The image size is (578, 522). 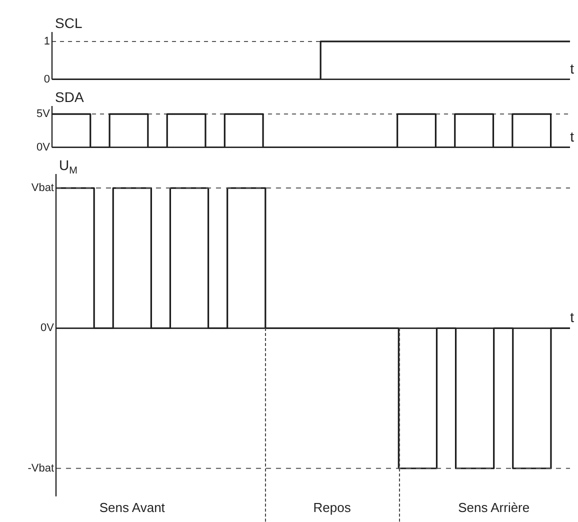 What do you see at coordinates (69, 96) in the screenshot?
I see `y-axis-title: SDA` at bounding box center [69, 96].